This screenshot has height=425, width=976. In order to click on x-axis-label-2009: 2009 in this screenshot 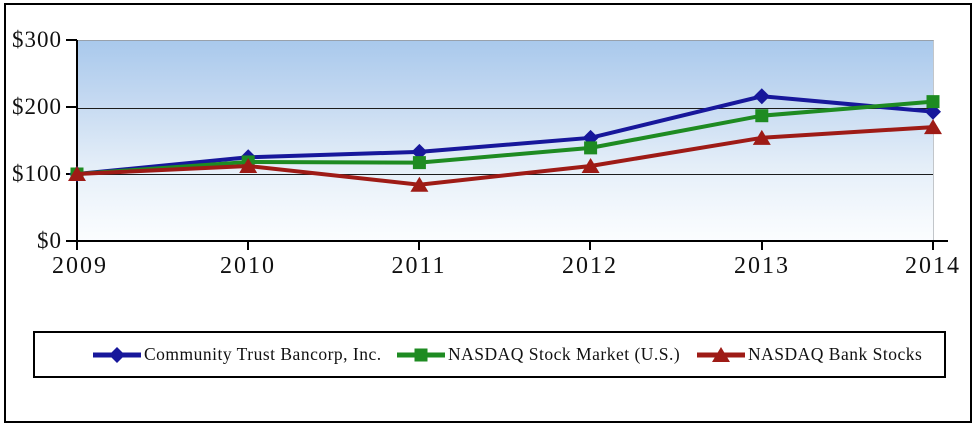, I will do `click(80, 266)`.